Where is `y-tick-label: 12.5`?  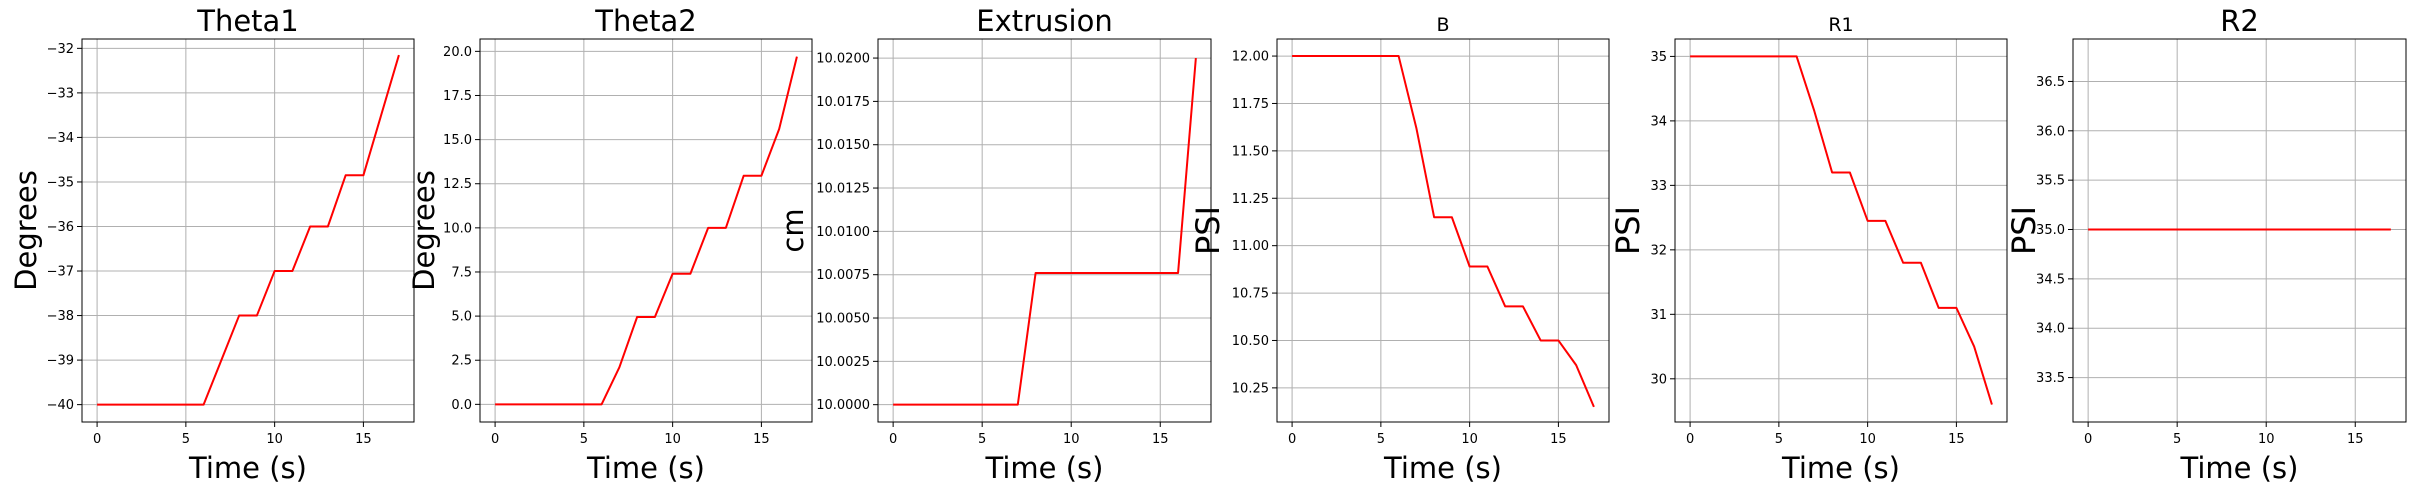
y-tick-label: 12.5 is located at coordinates (457, 184).